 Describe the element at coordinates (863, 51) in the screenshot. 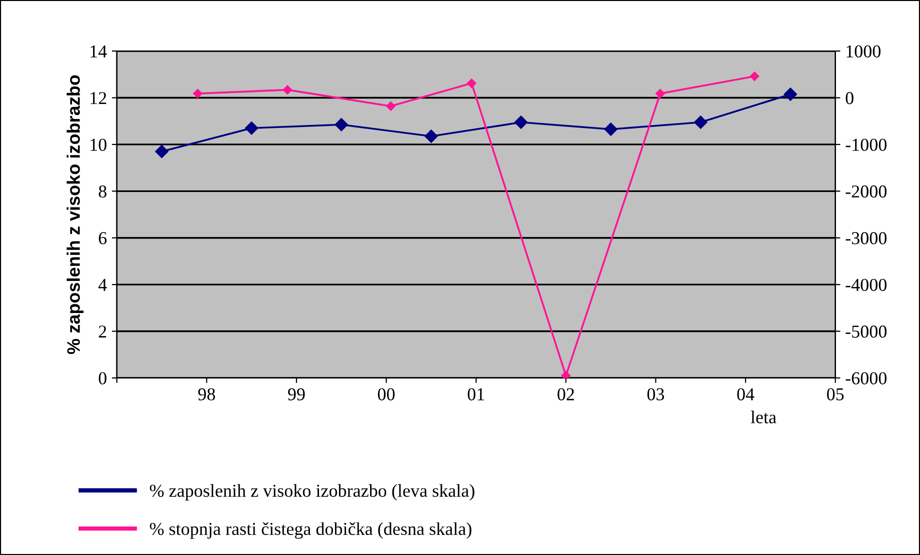

I see `y2-tick-label: 1000` at that location.